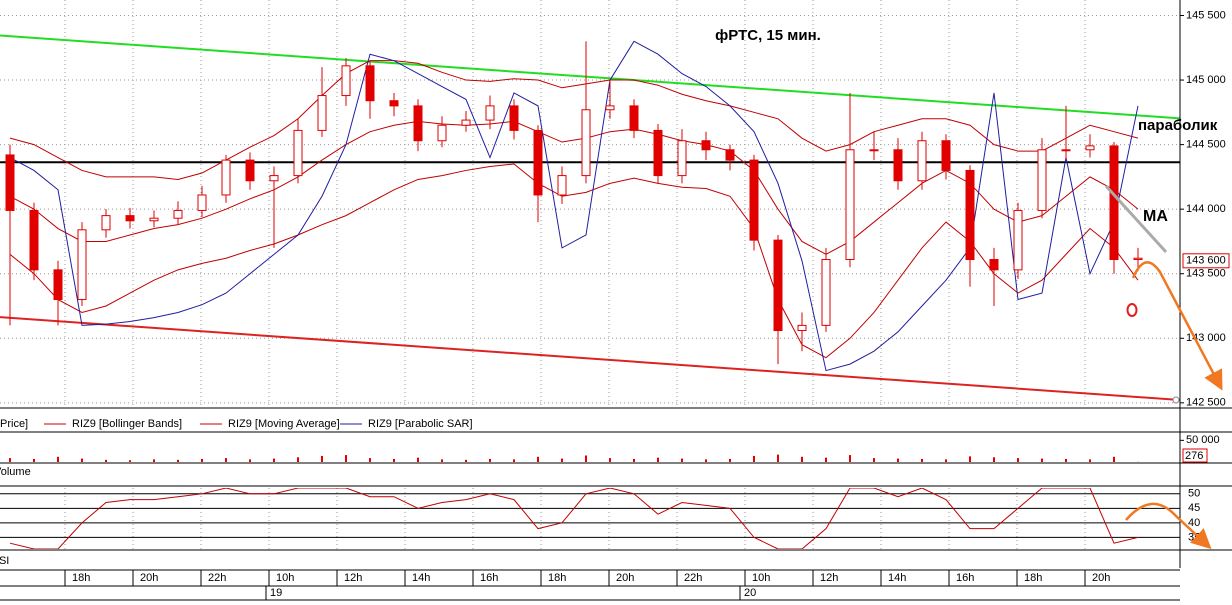 The width and height of the screenshot is (1232, 605). What do you see at coordinates (284, 424) in the screenshot?
I see `legend-label: RIZ9 [Moving Average]` at bounding box center [284, 424].